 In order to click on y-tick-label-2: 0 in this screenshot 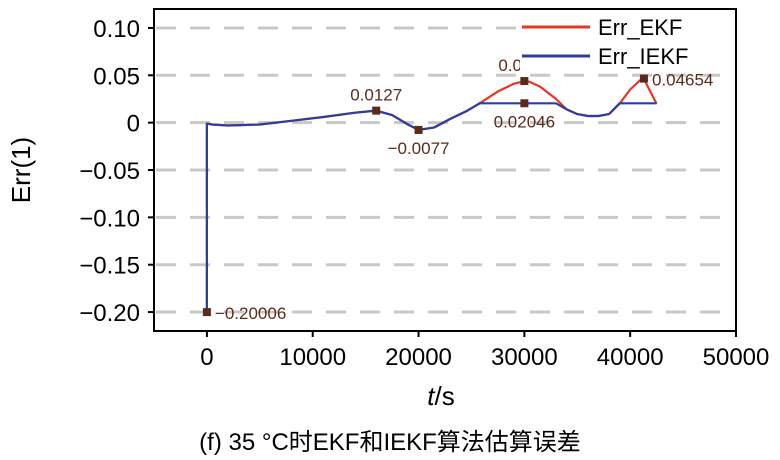, I will do `click(133, 124)`.